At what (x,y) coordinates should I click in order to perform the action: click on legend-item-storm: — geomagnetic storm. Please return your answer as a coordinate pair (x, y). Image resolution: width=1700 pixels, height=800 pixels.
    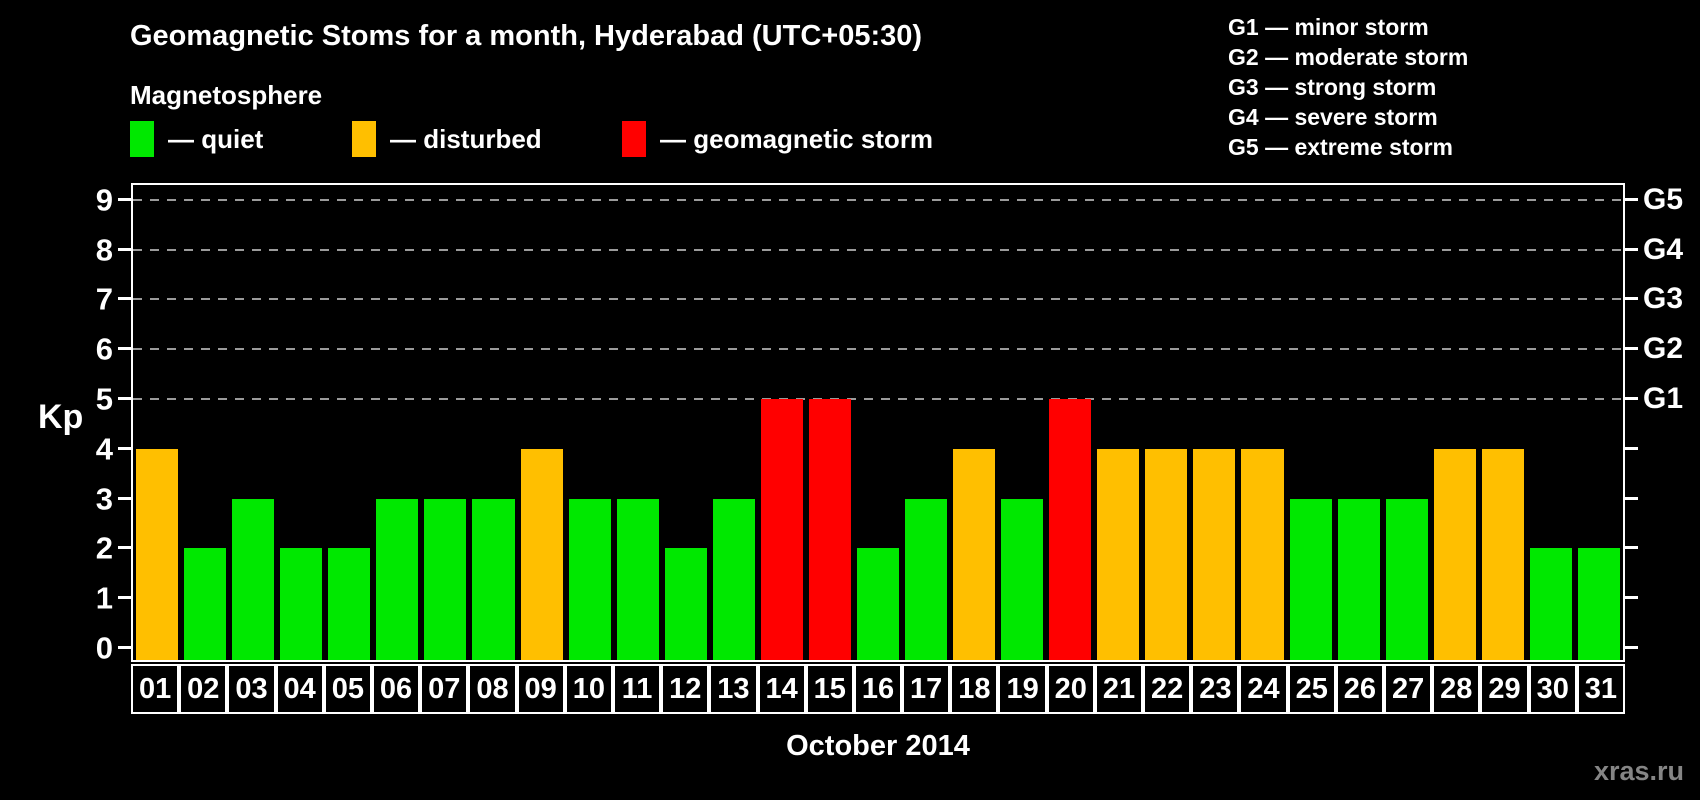
    Looking at the image, I should click on (777, 139).